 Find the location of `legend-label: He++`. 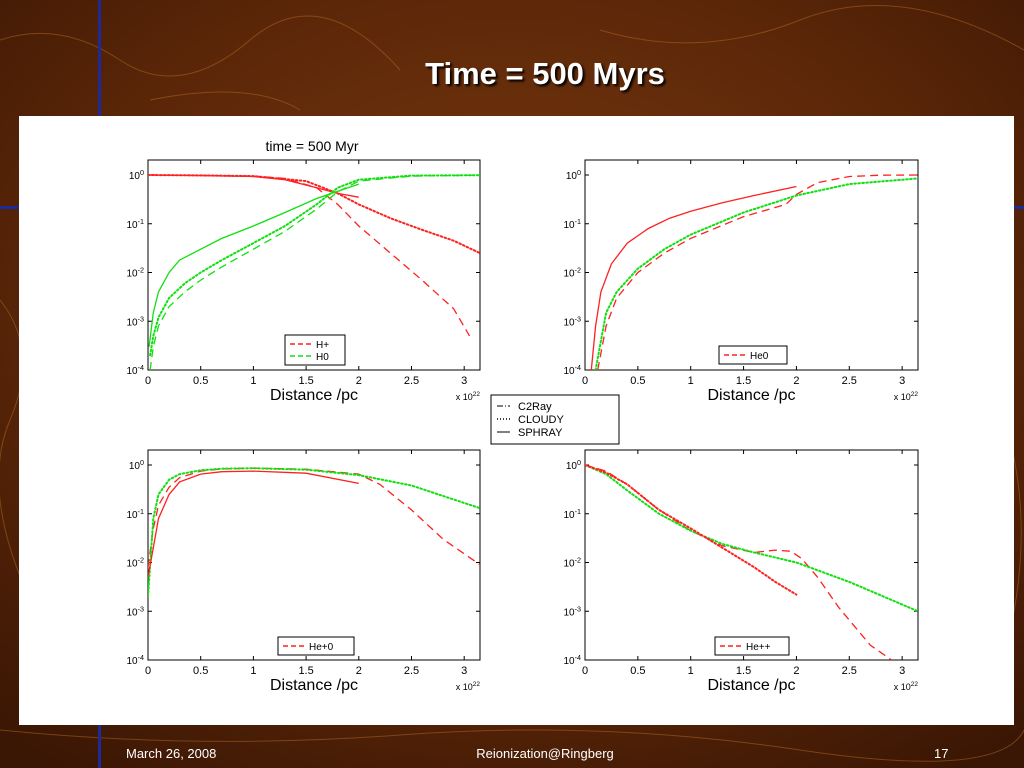

legend-label: He++ is located at coordinates (758, 647).